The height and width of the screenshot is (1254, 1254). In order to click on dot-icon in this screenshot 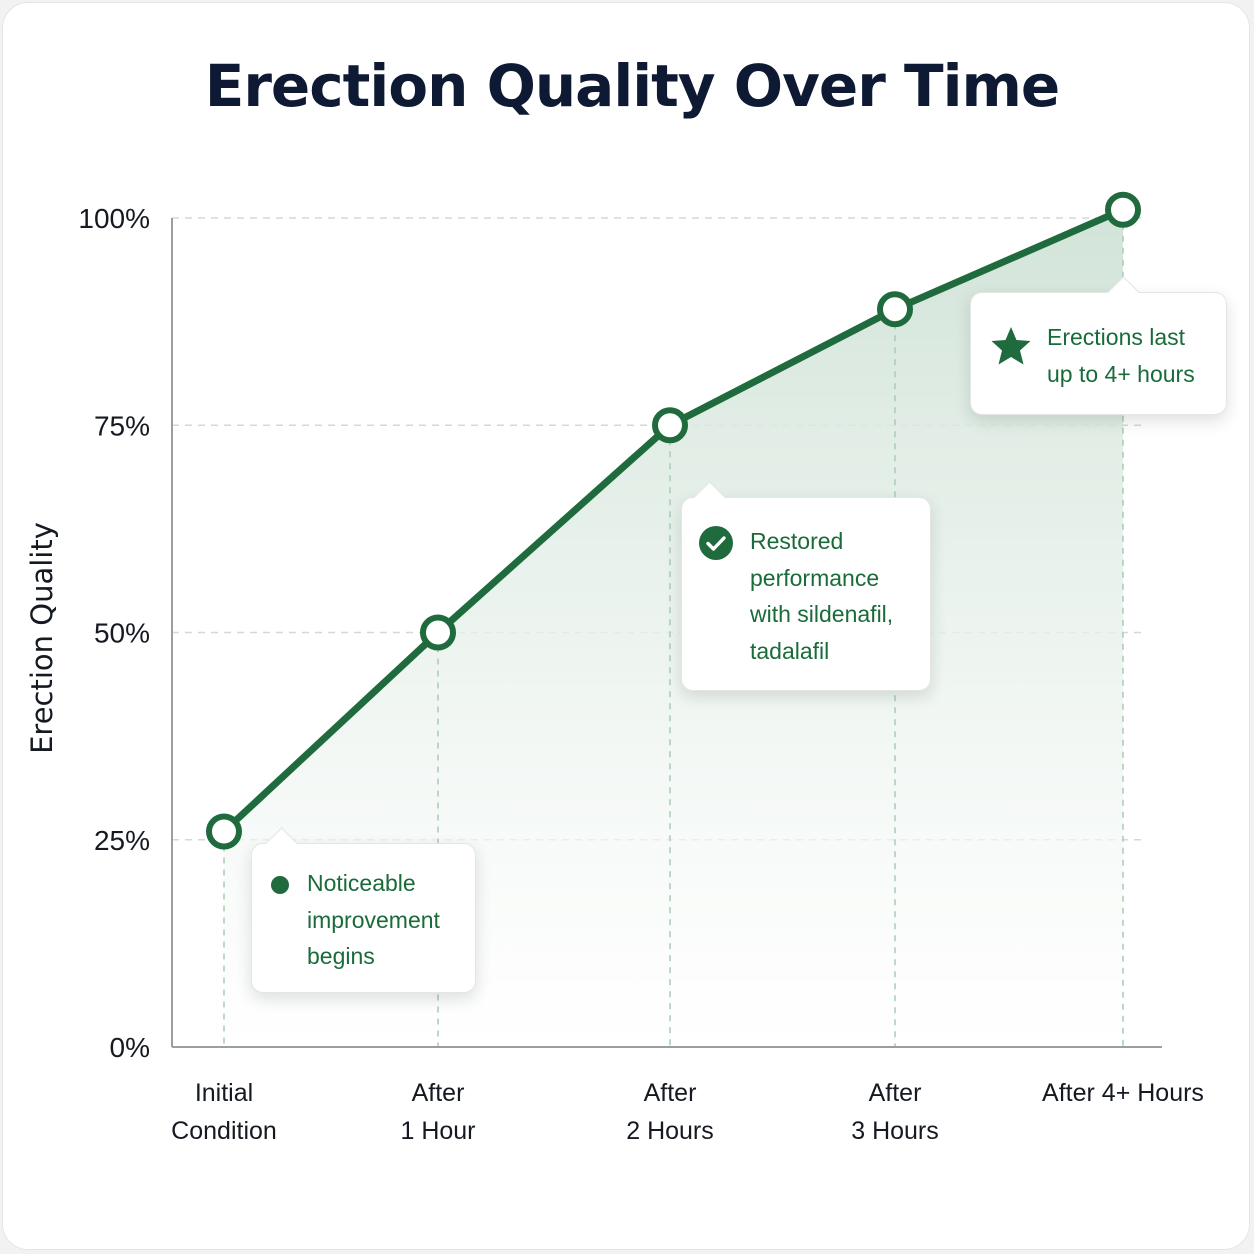, I will do `click(280, 887)`.